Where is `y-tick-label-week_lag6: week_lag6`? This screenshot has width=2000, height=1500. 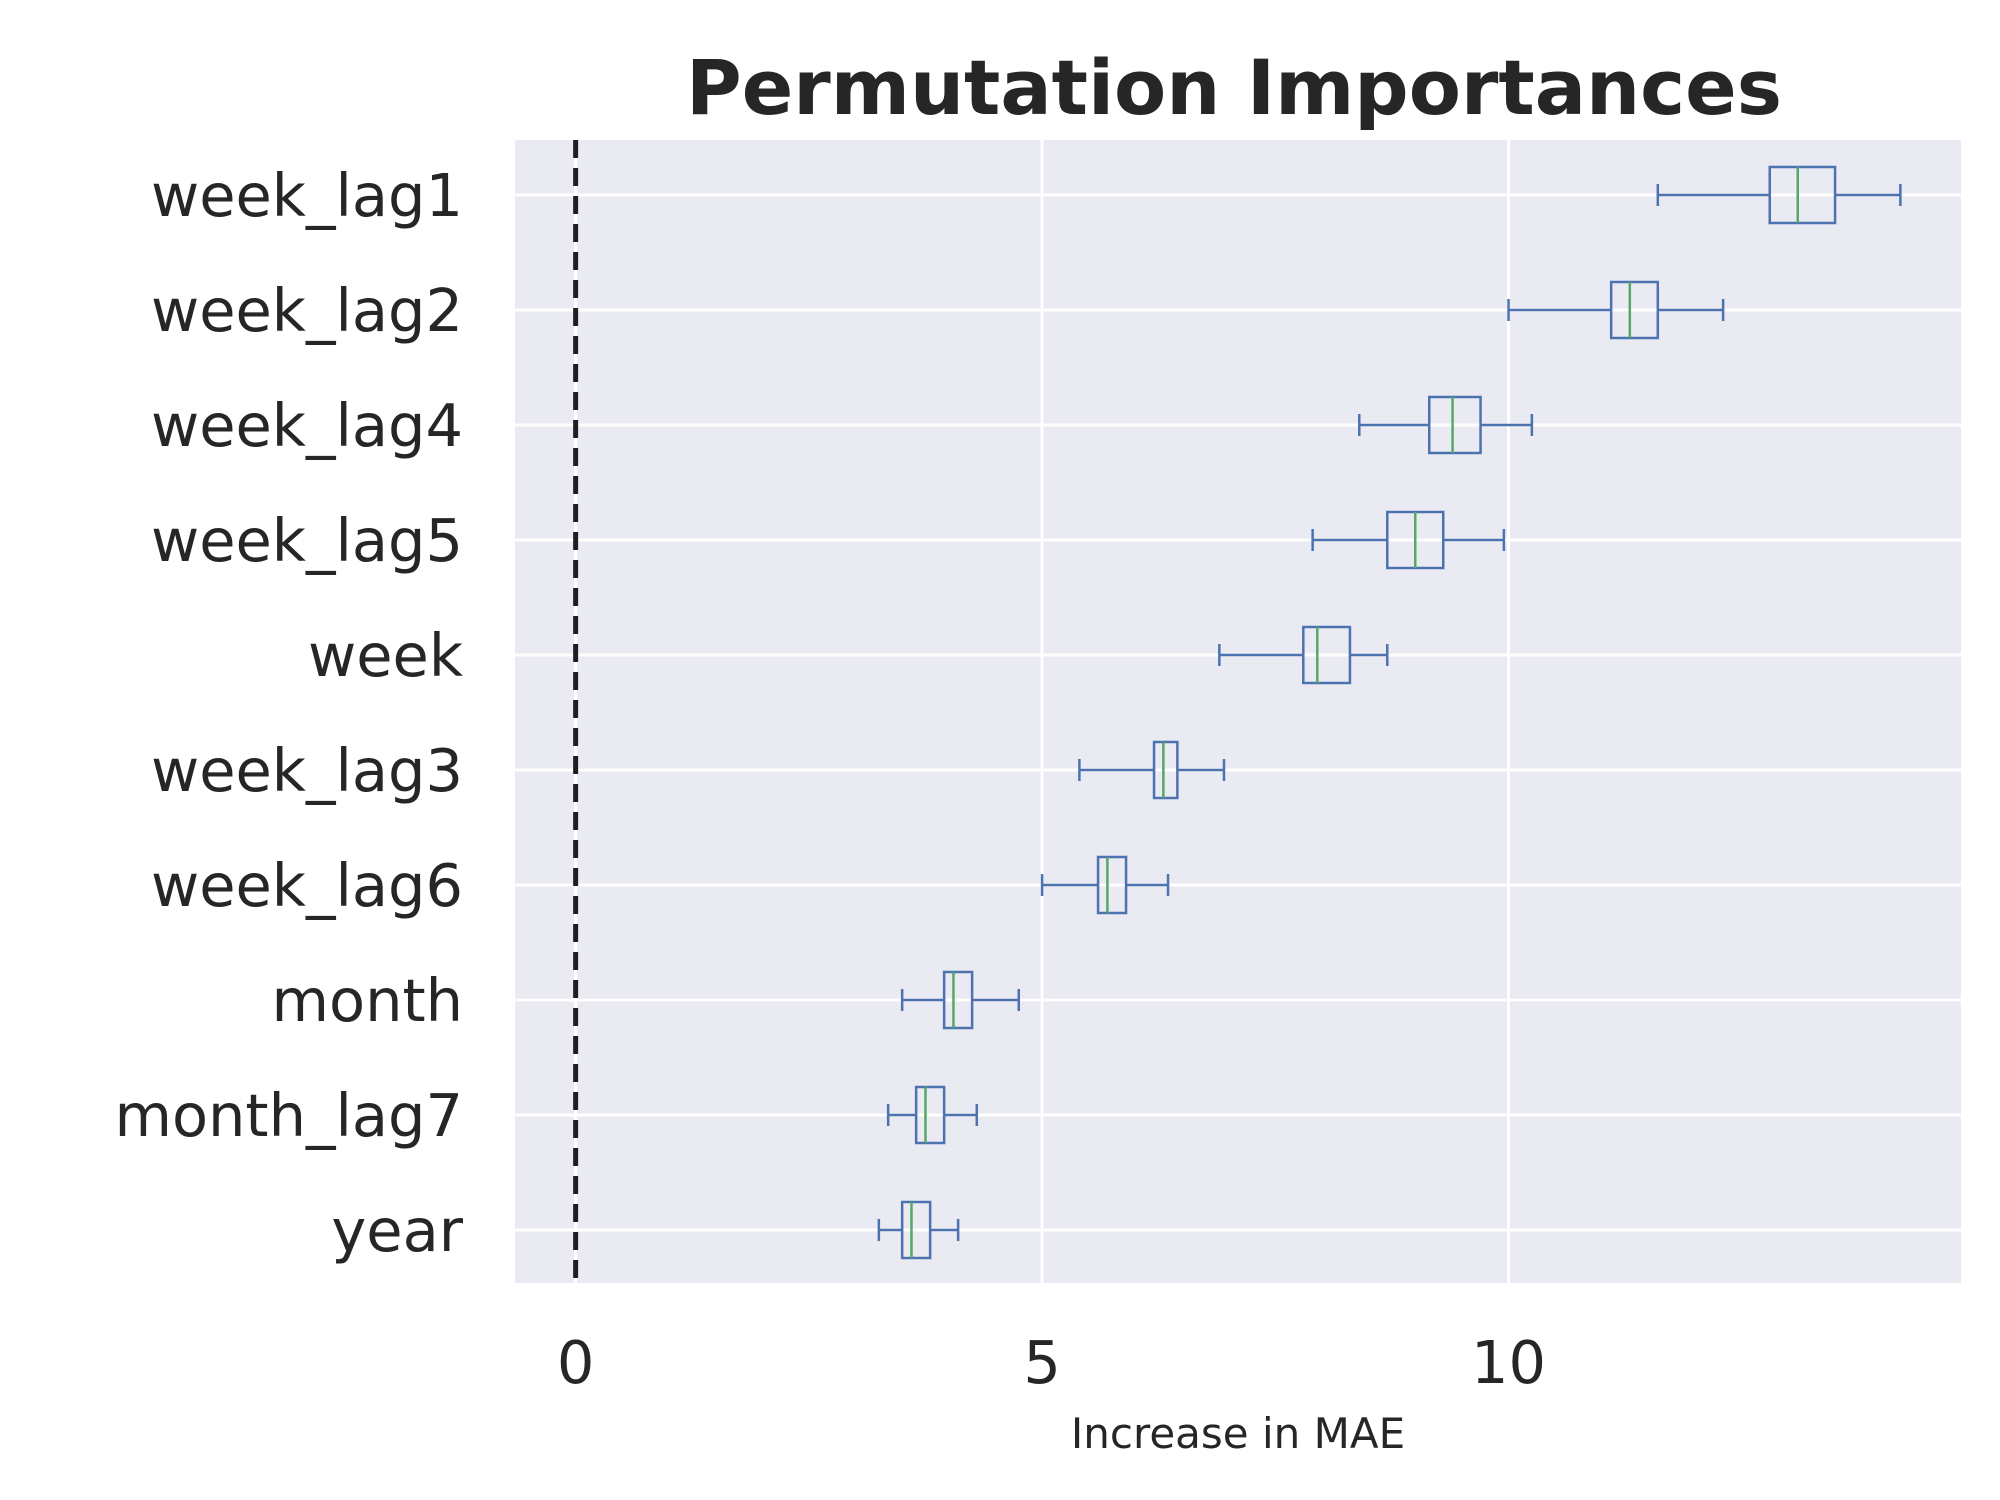 y-tick-label-week_lag6: week_lag6 is located at coordinates (307, 885).